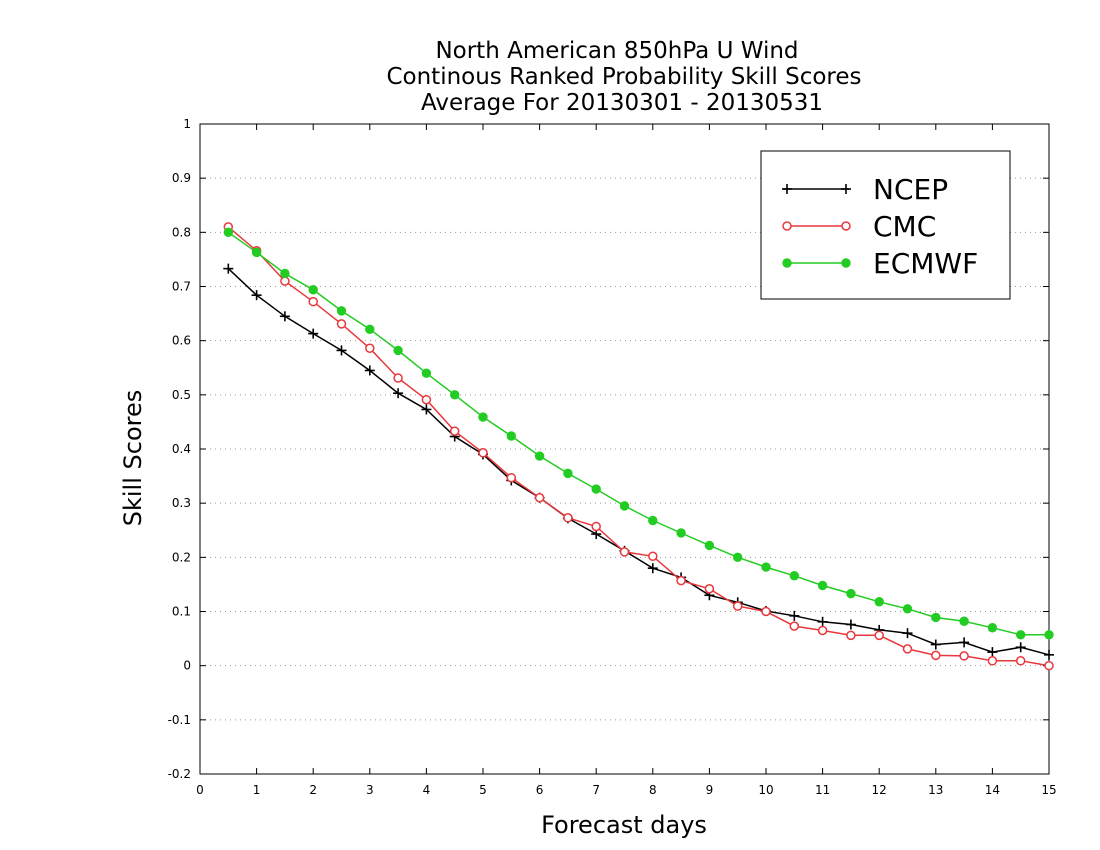 This screenshot has height=850, width=1100. Describe the element at coordinates (765, 790) in the screenshot. I see `x-tick-label: 10` at that location.